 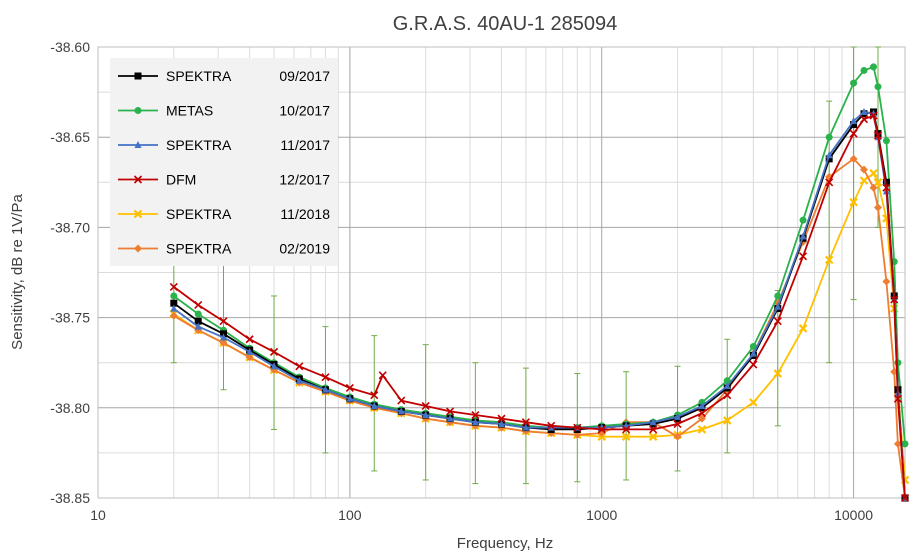 What do you see at coordinates (304, 249) in the screenshot?
I see `legend-series-date: 02/2019` at bounding box center [304, 249].